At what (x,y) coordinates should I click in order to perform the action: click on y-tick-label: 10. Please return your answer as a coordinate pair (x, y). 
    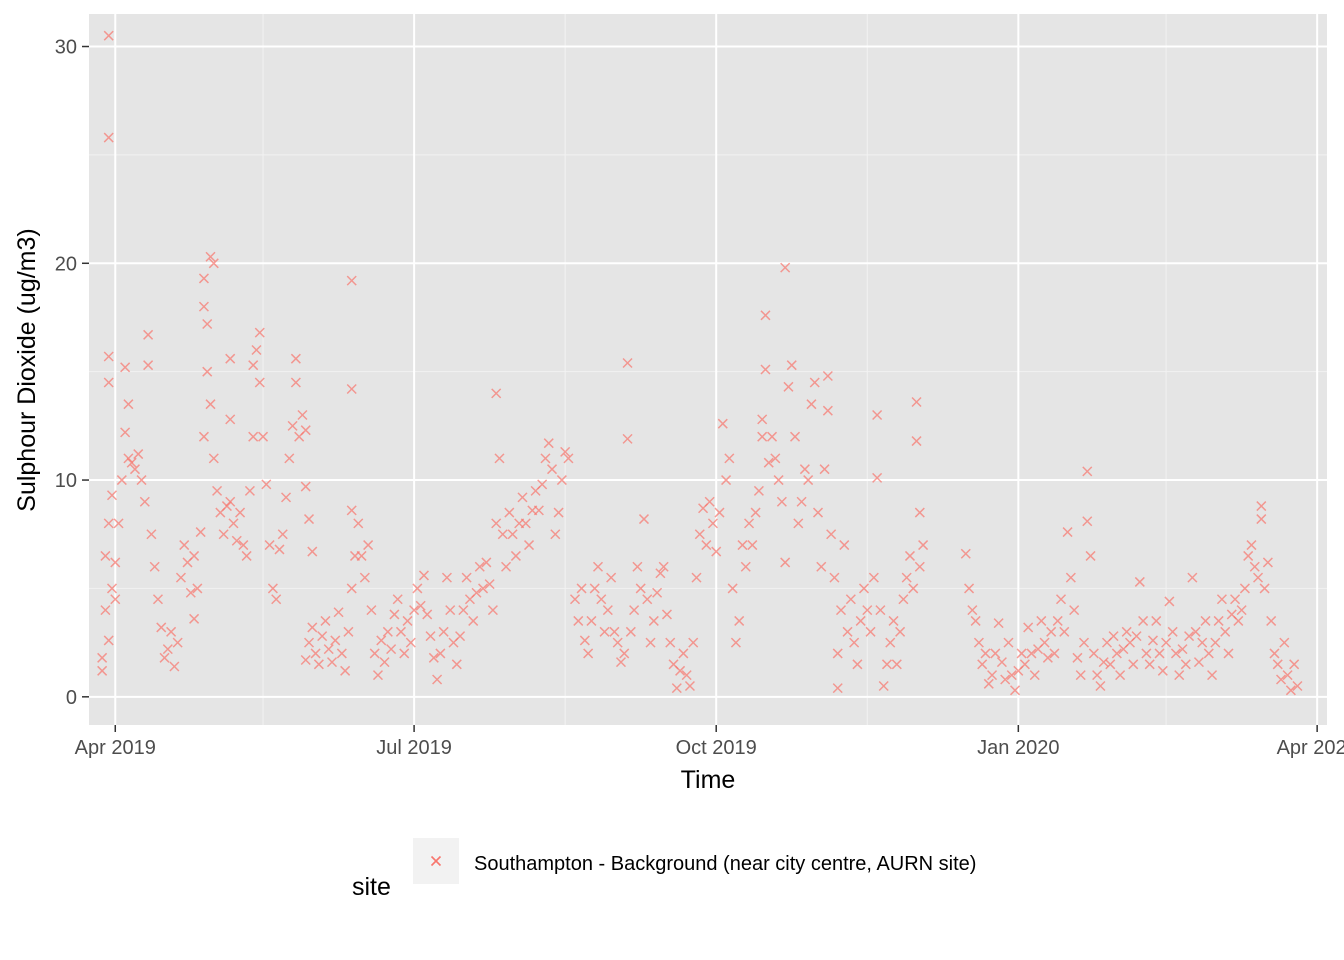
    Looking at the image, I should click on (66, 481).